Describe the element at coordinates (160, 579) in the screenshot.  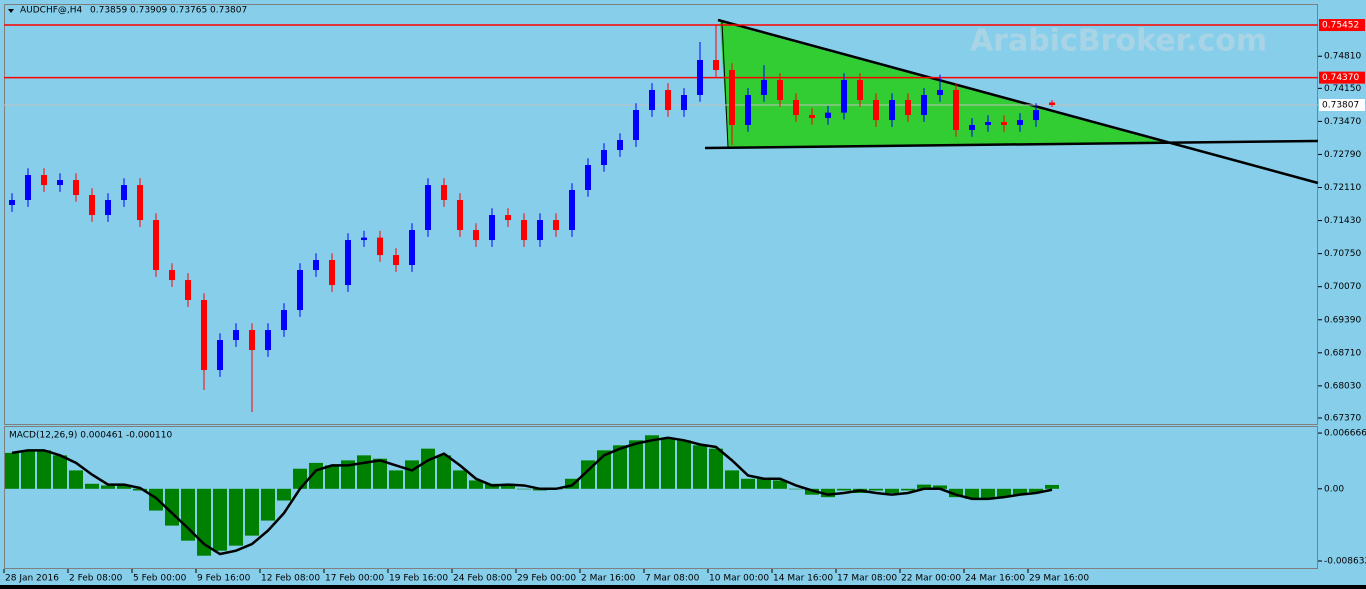
I see `x-tick-label: 5 Feb 00:00` at that location.